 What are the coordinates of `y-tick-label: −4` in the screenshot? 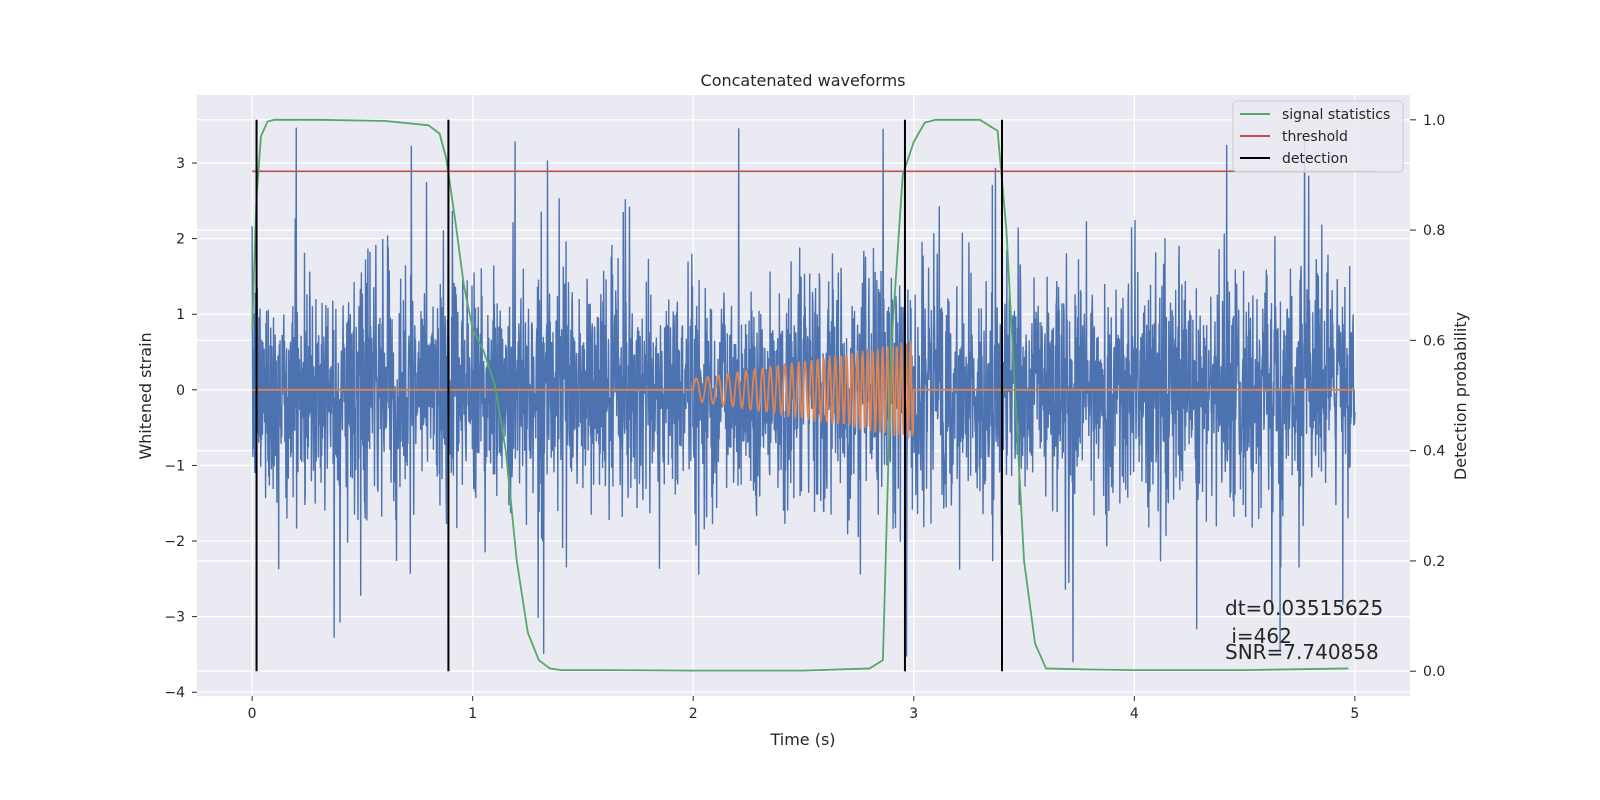 It's located at (174, 693).